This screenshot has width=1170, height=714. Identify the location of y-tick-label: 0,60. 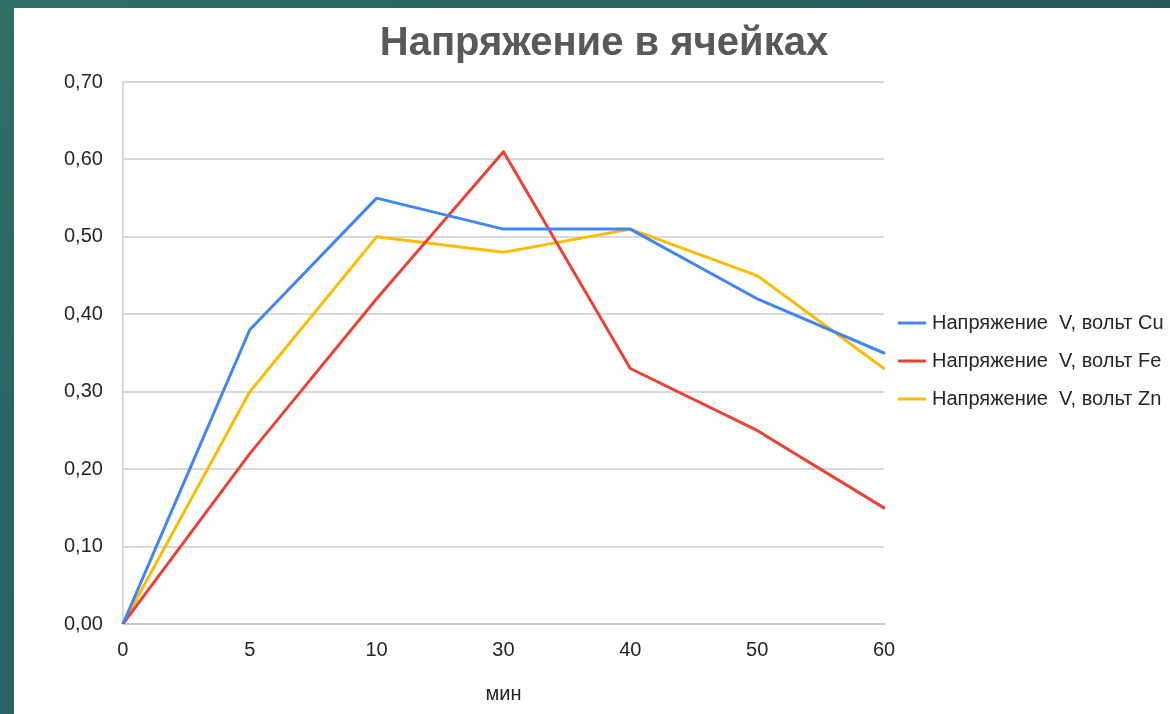
(83, 157).